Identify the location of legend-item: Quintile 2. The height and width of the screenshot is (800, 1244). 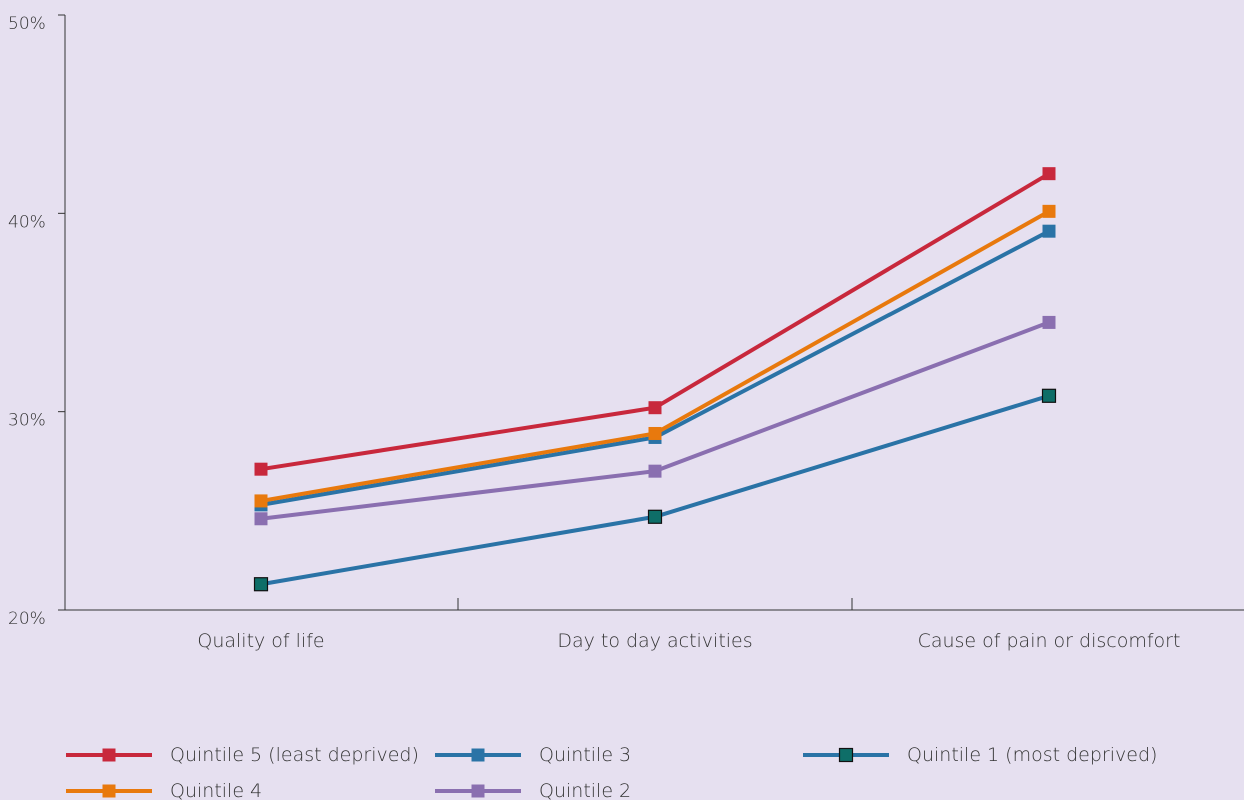
(533, 790).